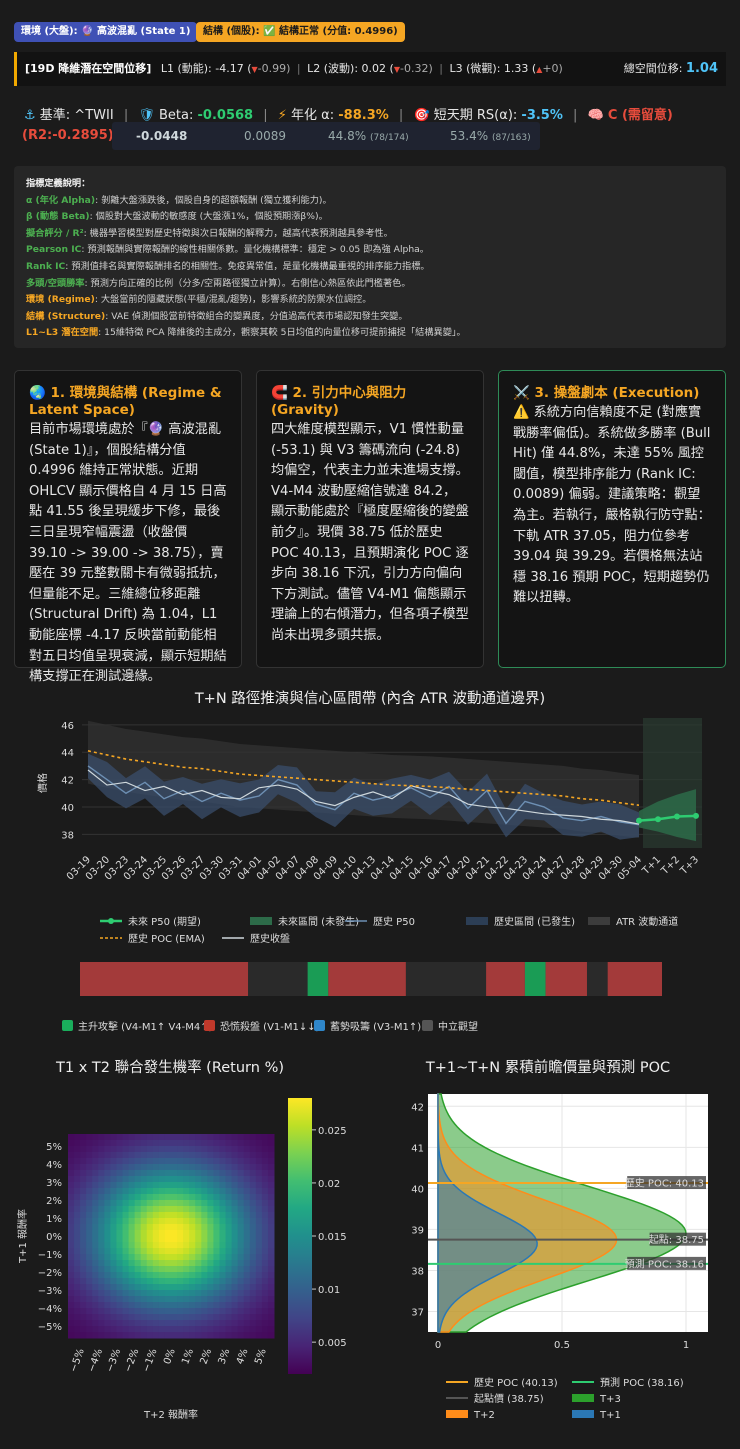  Describe the element at coordinates (238, 233) in the screenshot. I see `definition-text: : 機器學習模型對歷史特徵與次日報酬的解釋力，越高代表預測越具參考性。` at that location.